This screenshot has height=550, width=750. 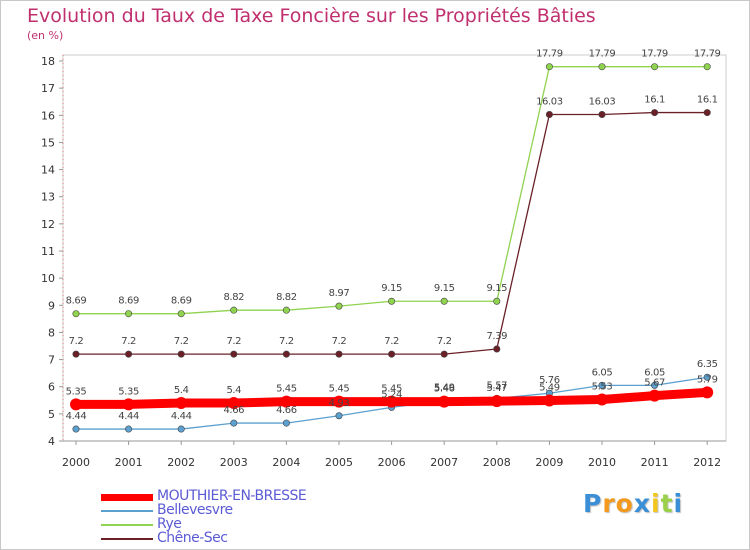 I want to click on data-label: 5.35, so click(x=128, y=391).